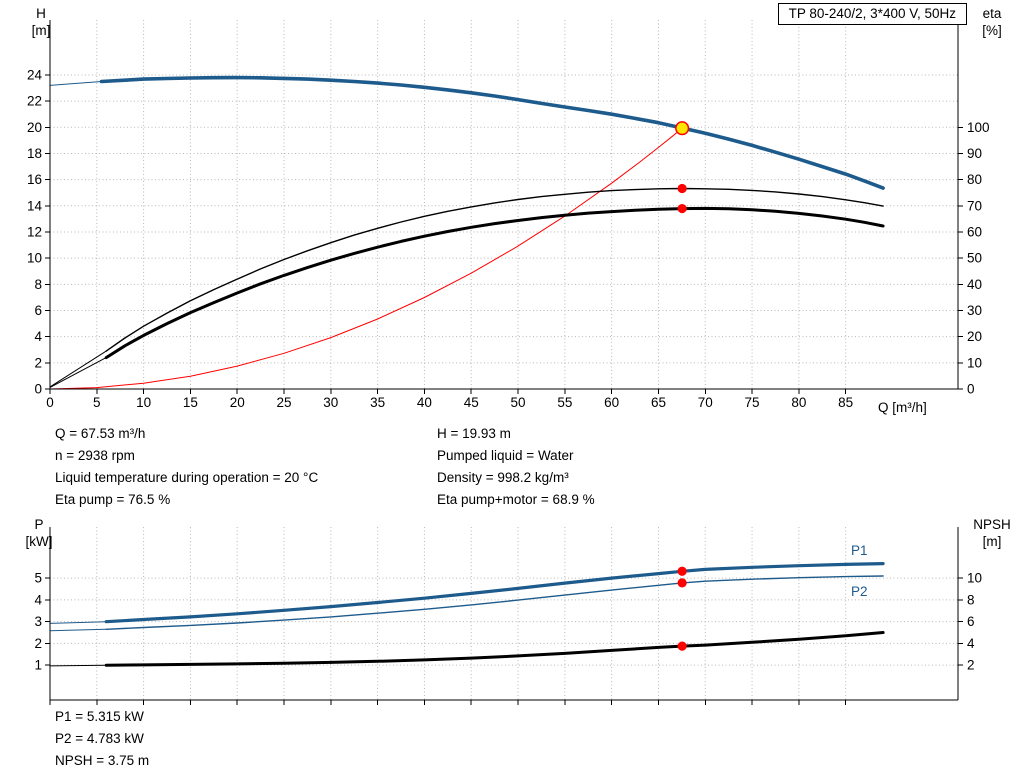 This screenshot has height=781, width=1024. I want to click on x-tick-label: 0, so click(50, 402).